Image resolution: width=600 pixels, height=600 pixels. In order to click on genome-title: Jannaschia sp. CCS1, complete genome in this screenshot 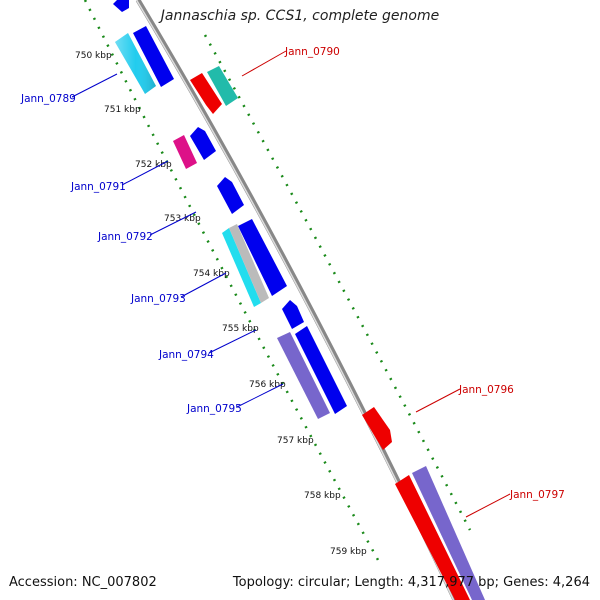, I will do `click(300, 16)`.